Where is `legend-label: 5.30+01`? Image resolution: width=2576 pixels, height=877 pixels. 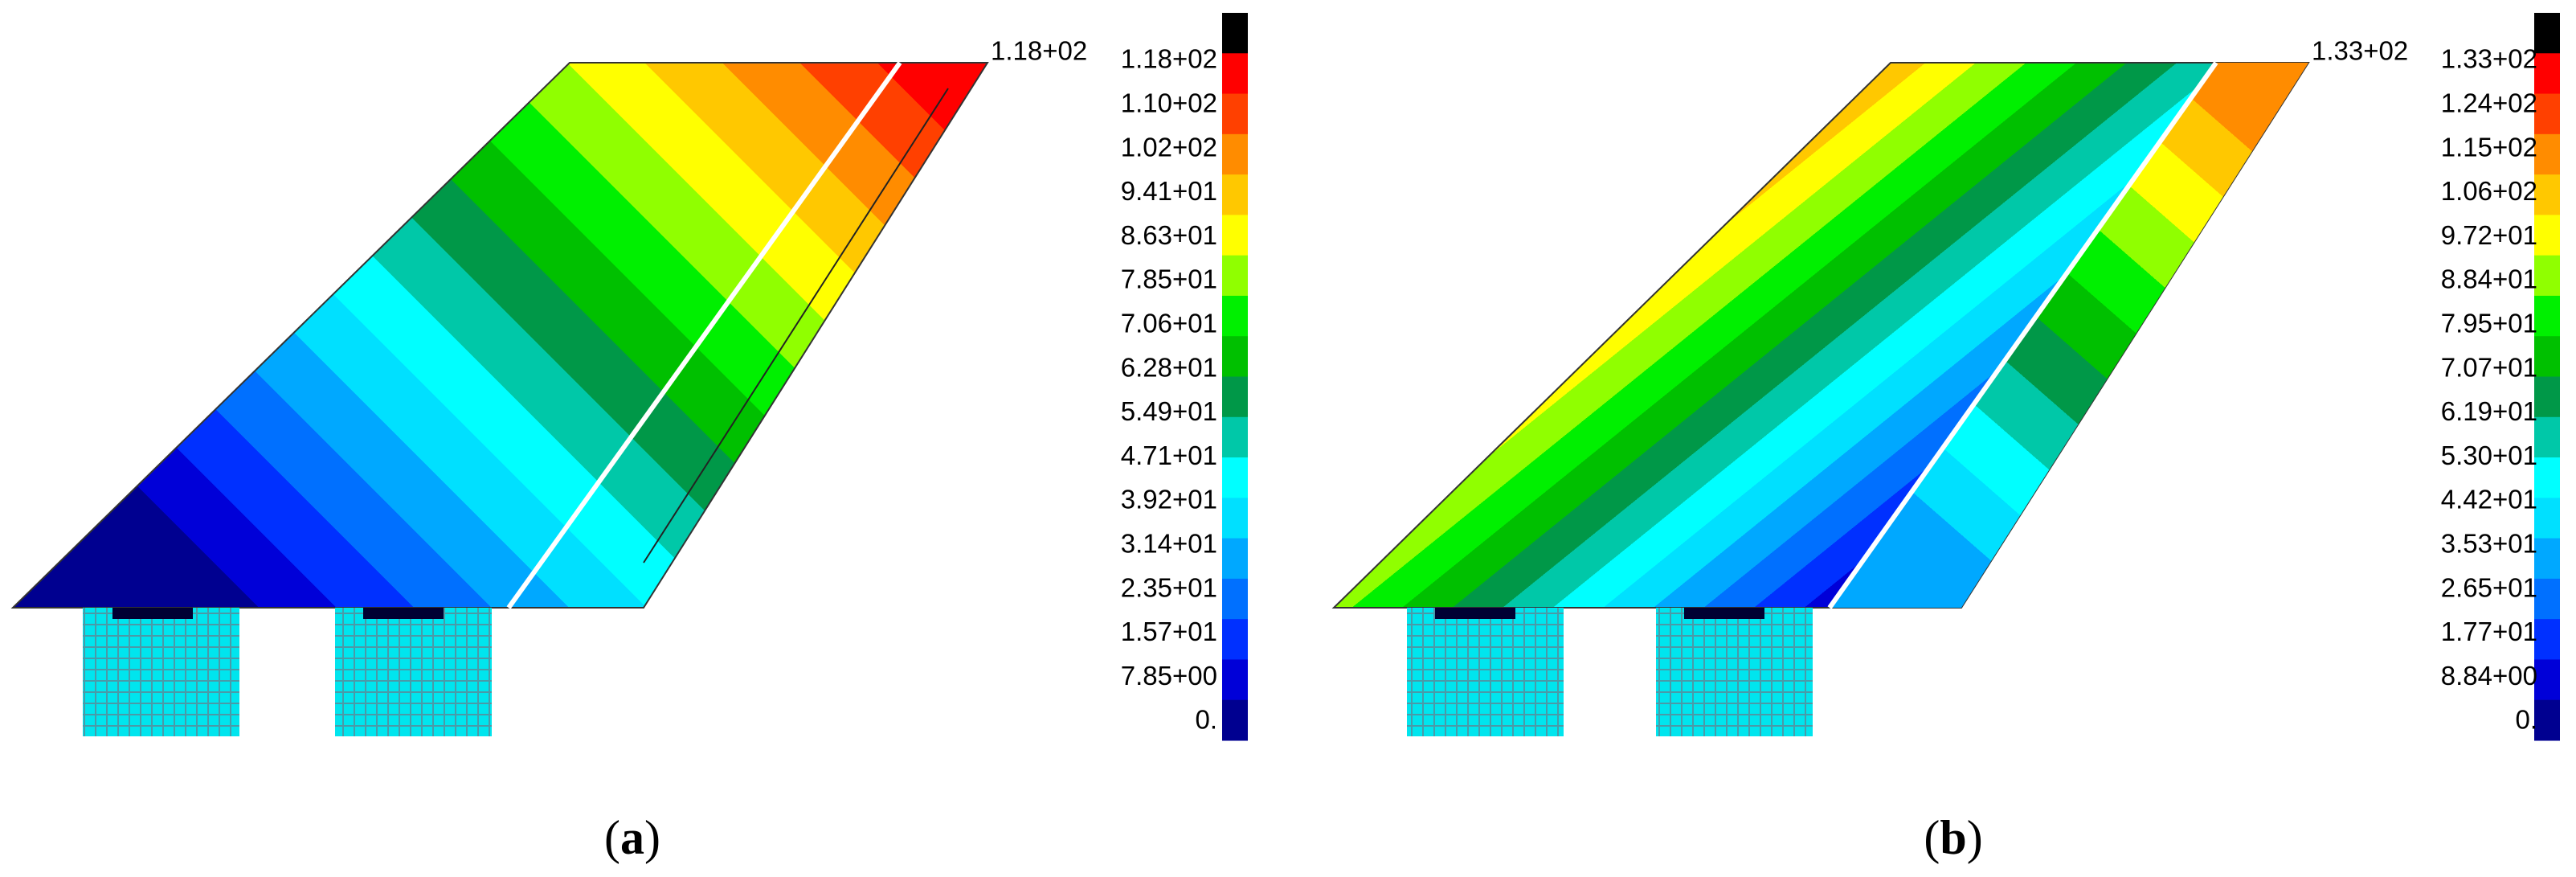
legend-label: 5.30+01 is located at coordinates (2489, 455).